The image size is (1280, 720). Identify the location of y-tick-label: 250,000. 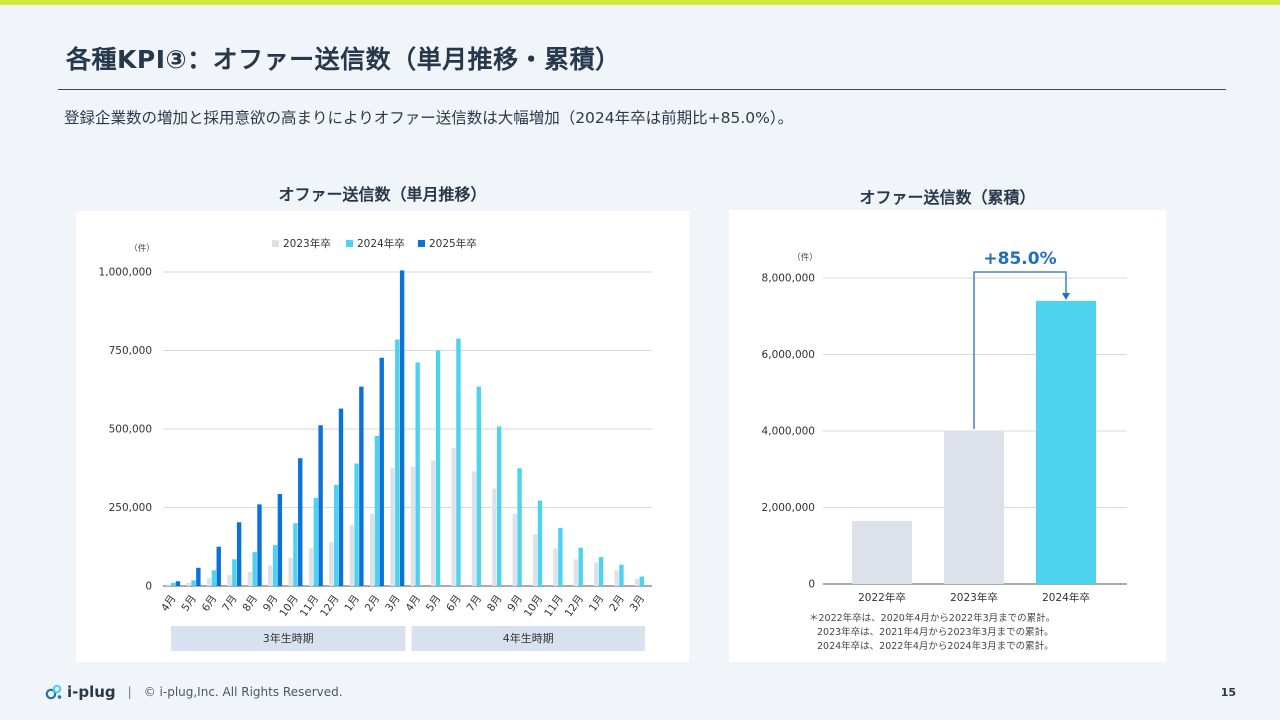
(130, 508).